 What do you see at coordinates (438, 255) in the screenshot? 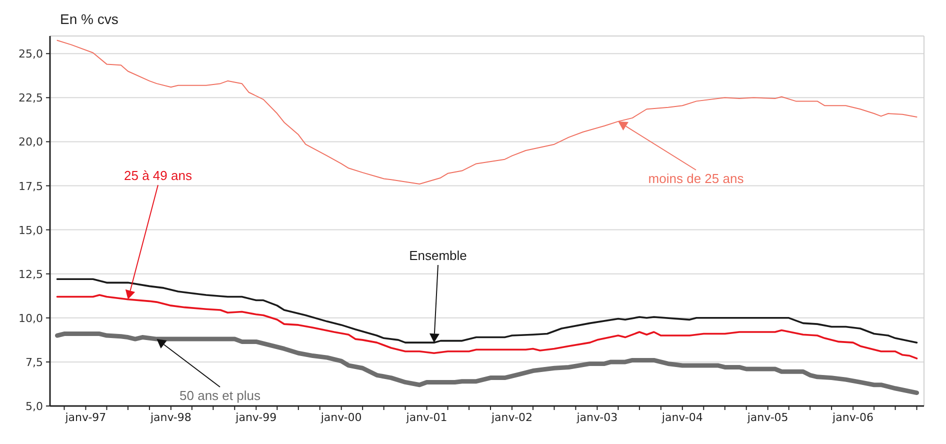
I see `text: Ensemble` at bounding box center [438, 255].